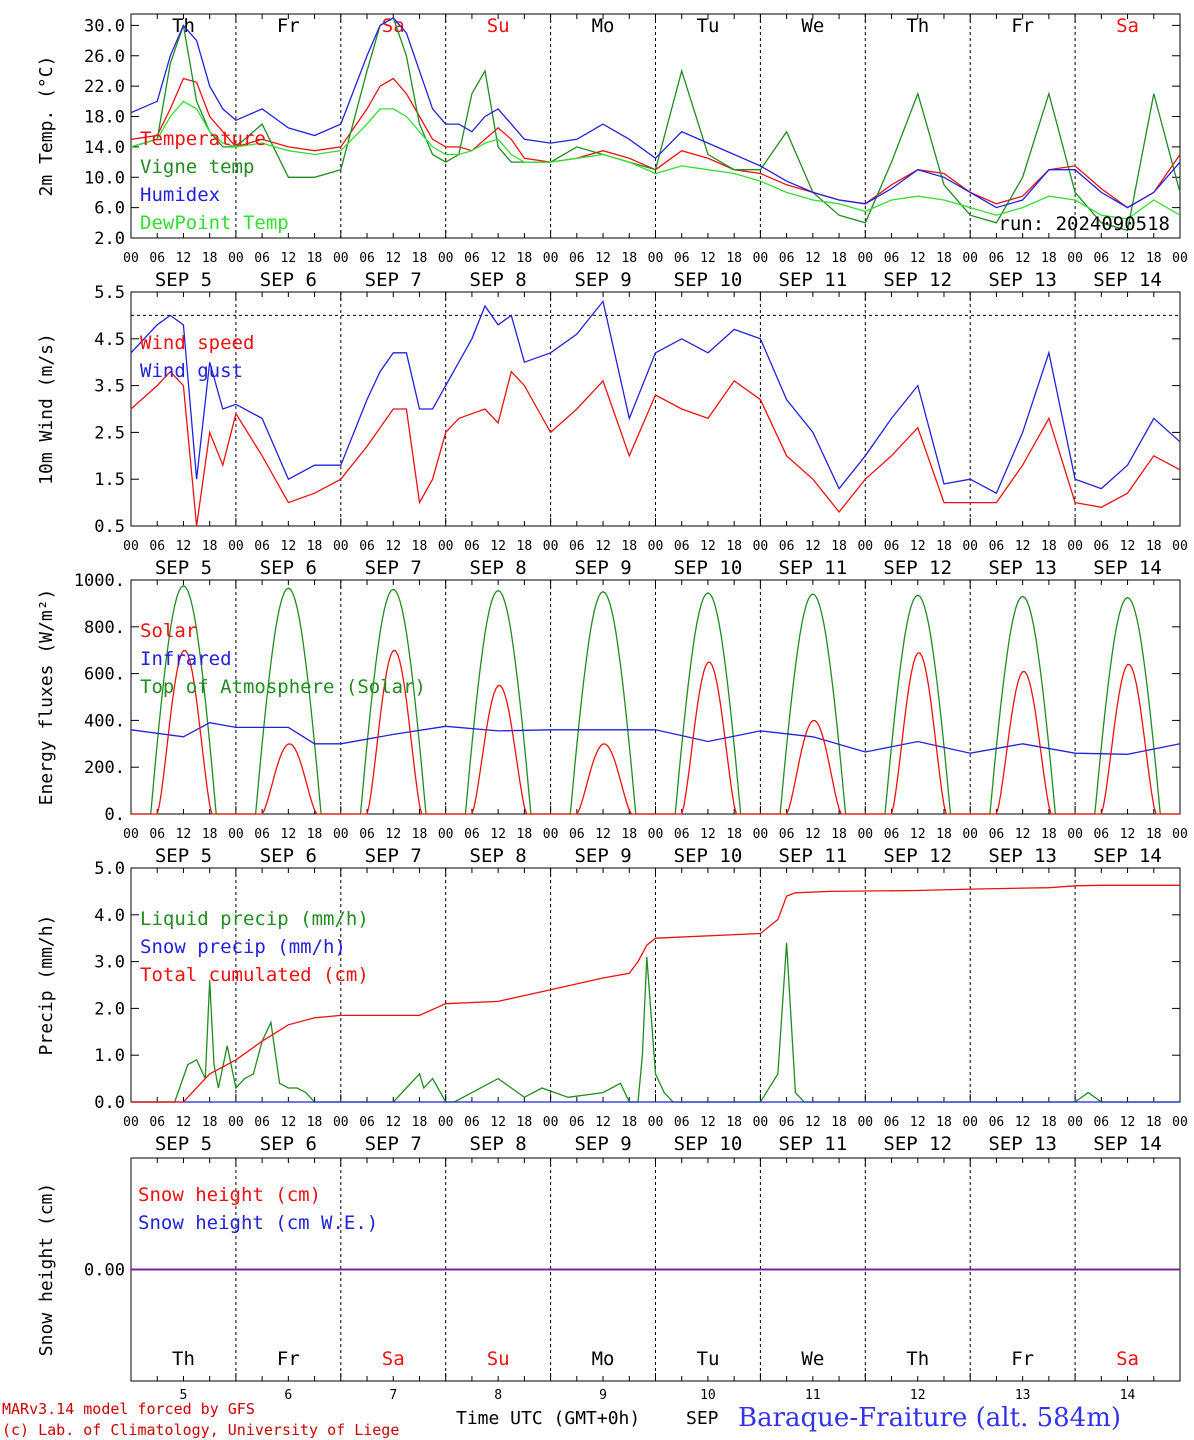 The width and height of the screenshot is (1194, 1440). I want to click on date-label: SEP 13, so click(1022, 1144).